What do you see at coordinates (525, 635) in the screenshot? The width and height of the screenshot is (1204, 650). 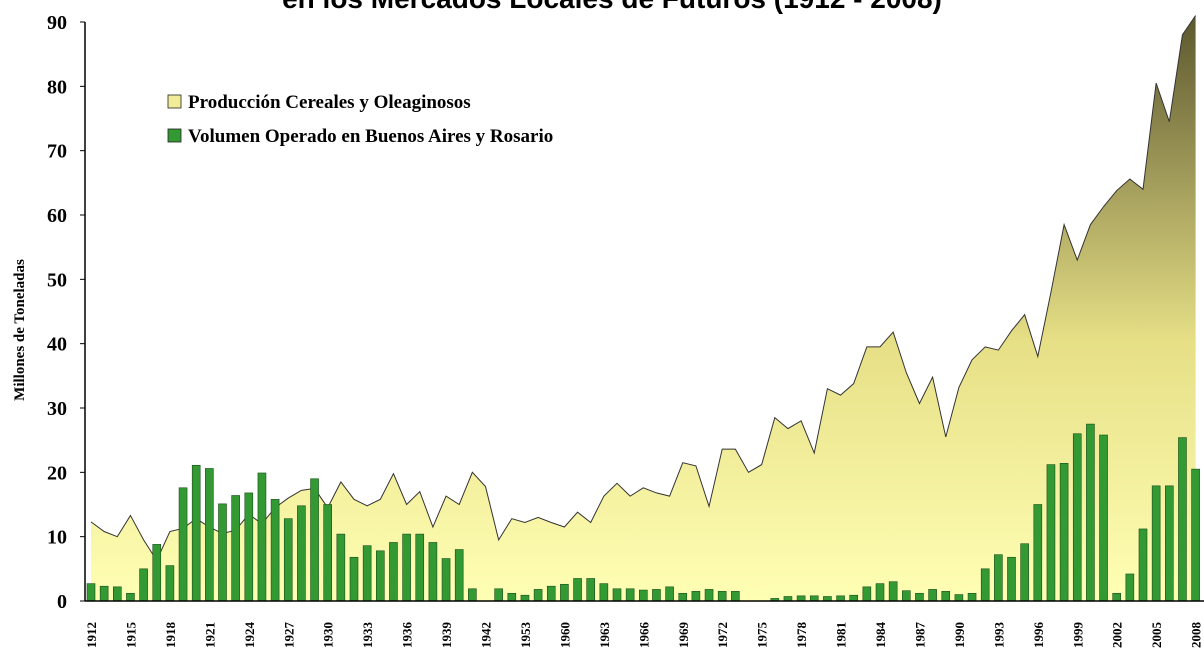 I see `x-tick-label: 1953` at bounding box center [525, 635].